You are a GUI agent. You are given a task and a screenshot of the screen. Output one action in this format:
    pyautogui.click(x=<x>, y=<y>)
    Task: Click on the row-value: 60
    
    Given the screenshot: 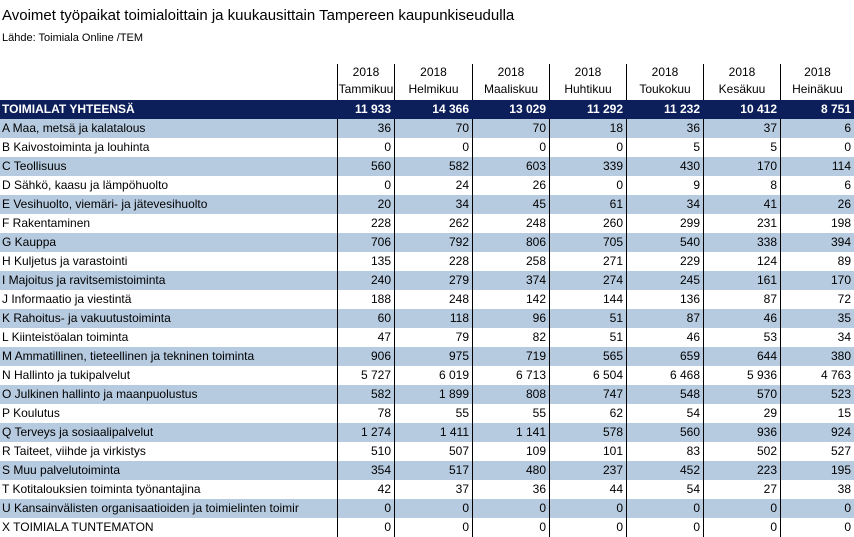 What is the action you would take?
    pyautogui.click(x=365, y=318)
    